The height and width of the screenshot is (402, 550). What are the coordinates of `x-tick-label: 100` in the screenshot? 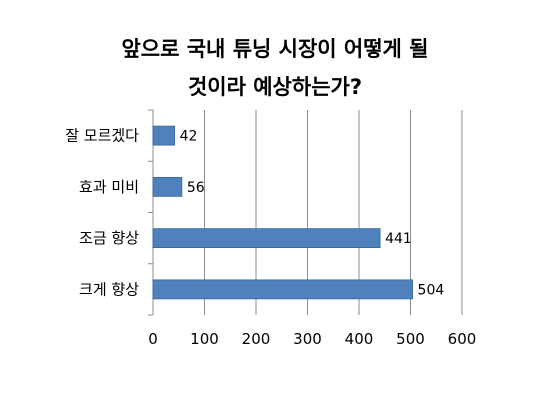 It's located at (204, 339).